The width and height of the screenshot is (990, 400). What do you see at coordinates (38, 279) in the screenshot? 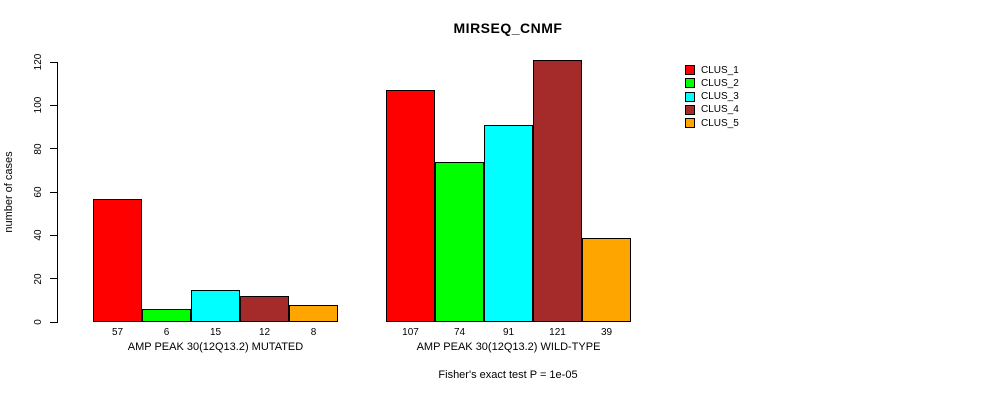
I see `y-axis-tick-label: 20` at bounding box center [38, 279].